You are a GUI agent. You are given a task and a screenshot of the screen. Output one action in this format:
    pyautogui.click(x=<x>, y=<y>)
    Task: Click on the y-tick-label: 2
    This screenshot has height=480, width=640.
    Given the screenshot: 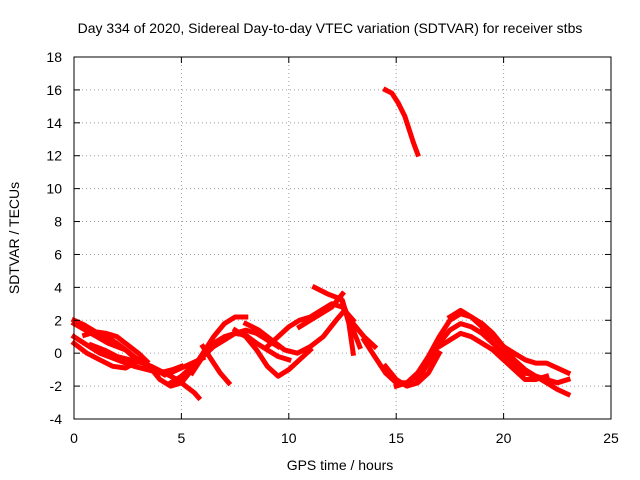 What is the action you would take?
    pyautogui.click(x=58, y=320)
    